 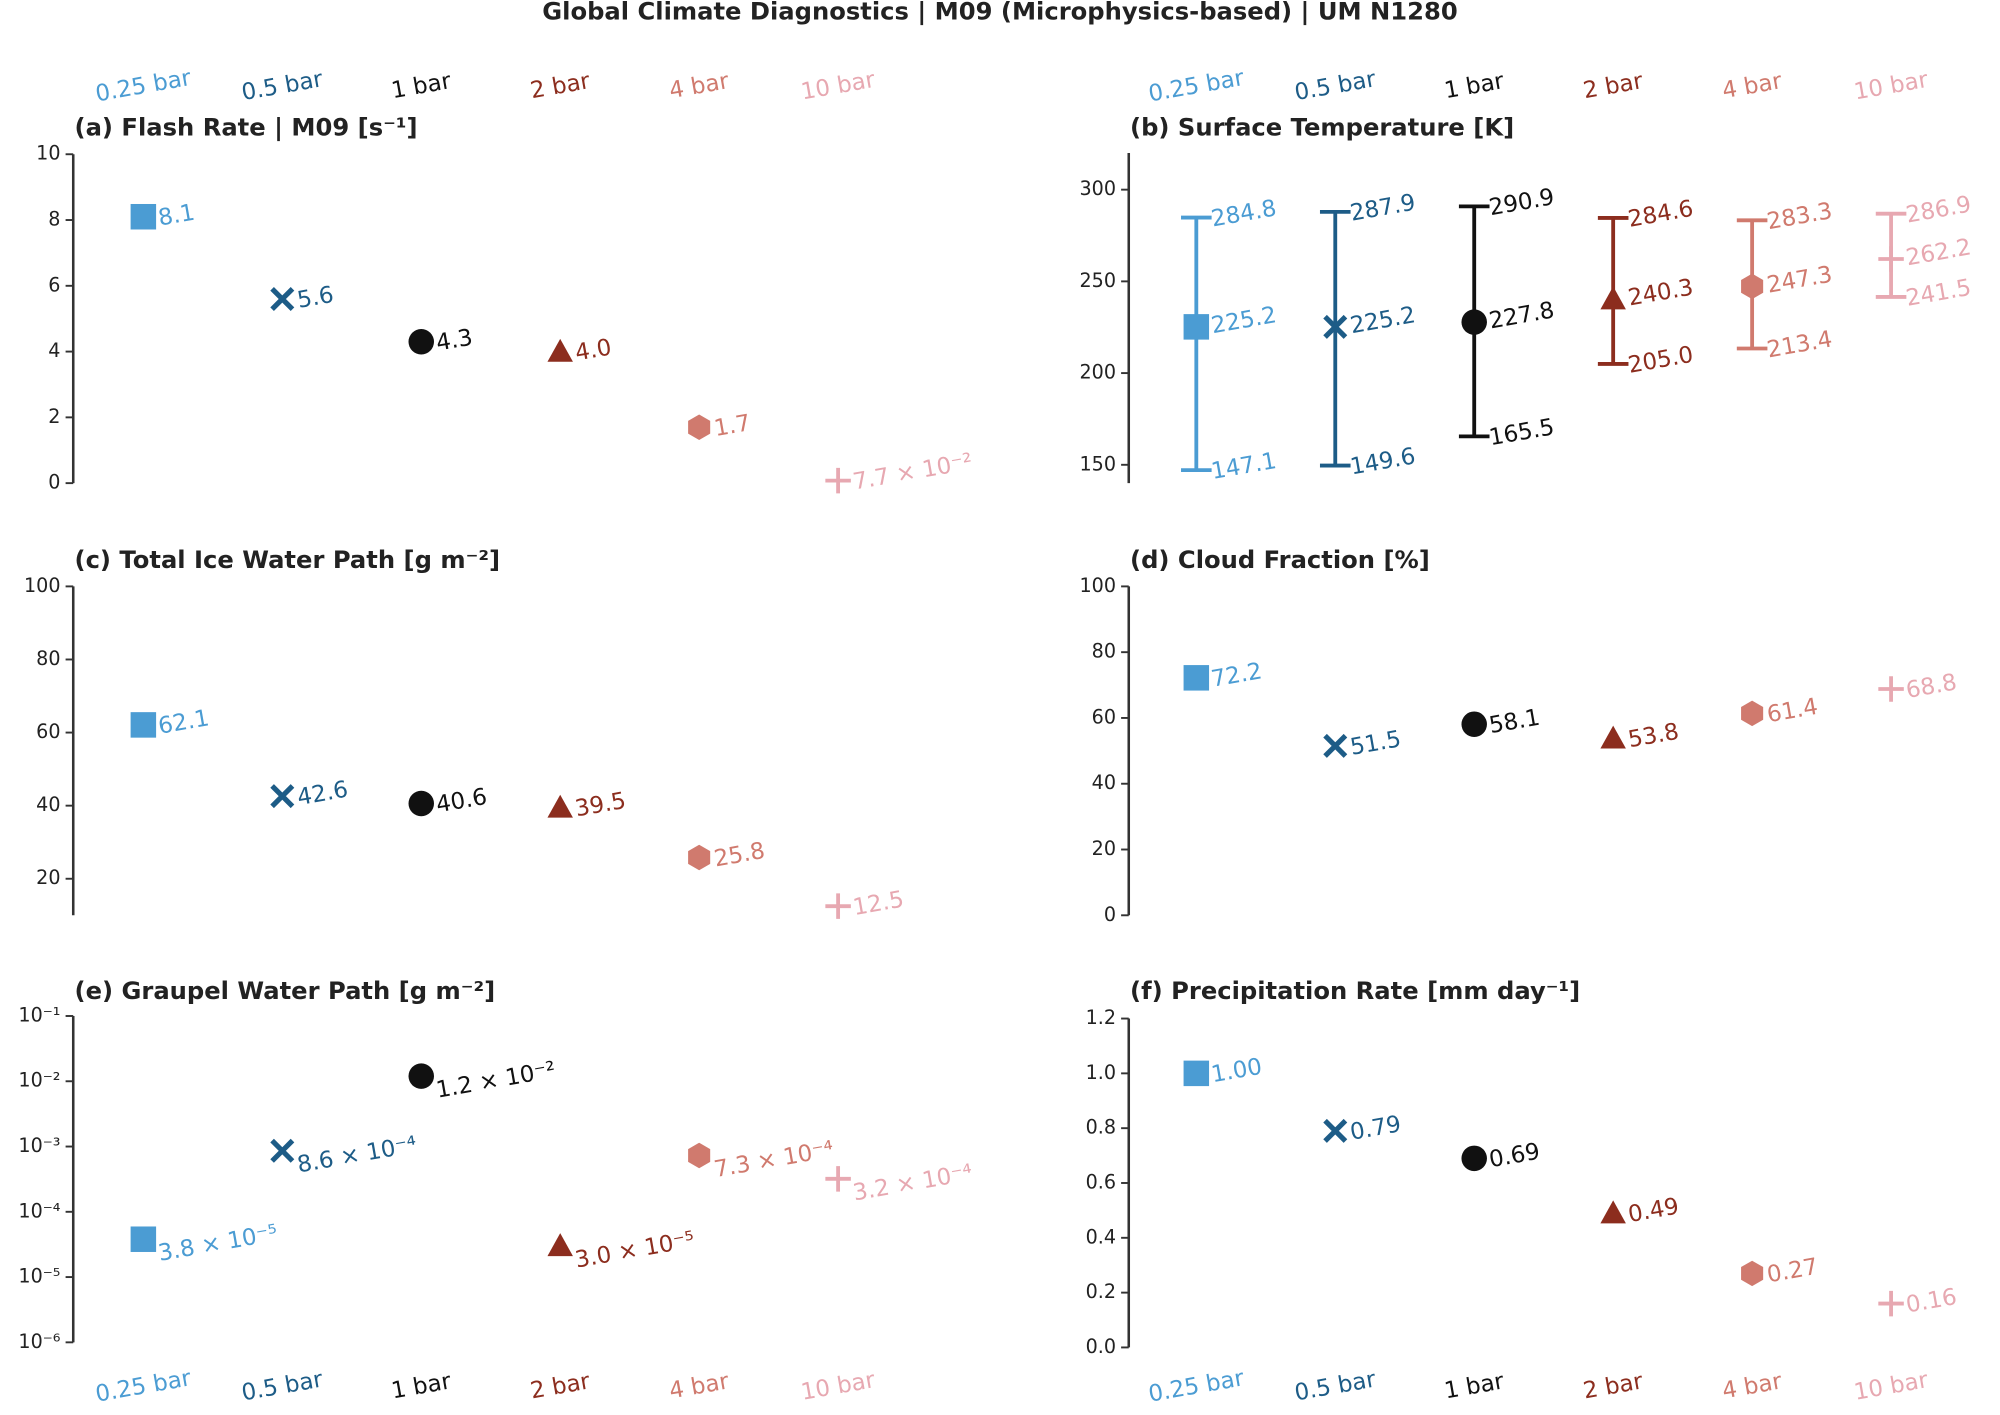 I want to click on data-label: 240.3, so click(x=1660, y=292).